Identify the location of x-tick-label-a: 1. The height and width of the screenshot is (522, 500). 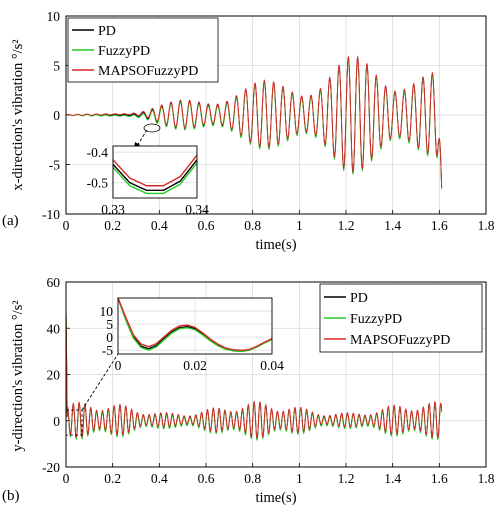
(299, 225).